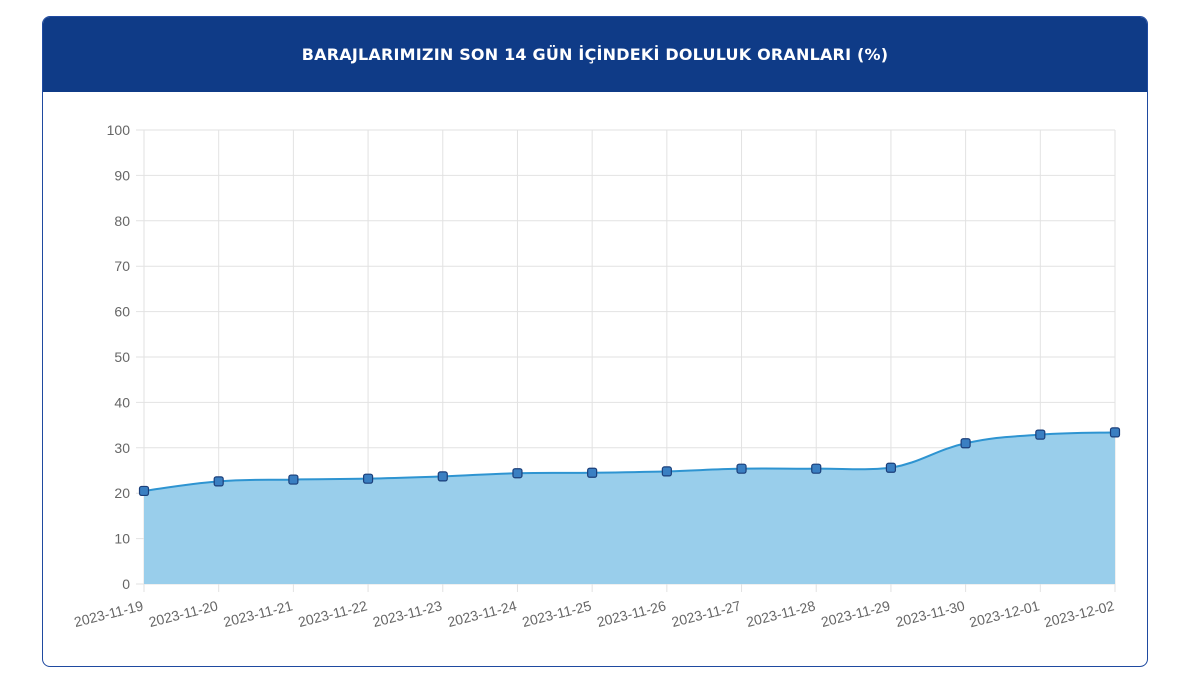 This screenshot has width=1200, height=675. I want to click on x-tick-label: 2023-11-26, so click(631, 613).